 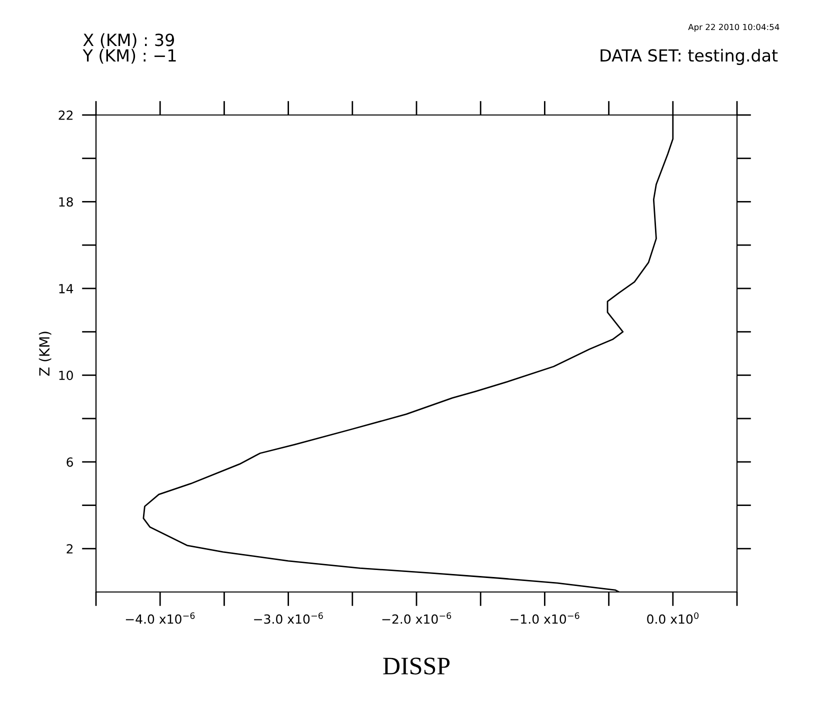 I want to click on y-tick-label: 18, so click(x=66, y=202).